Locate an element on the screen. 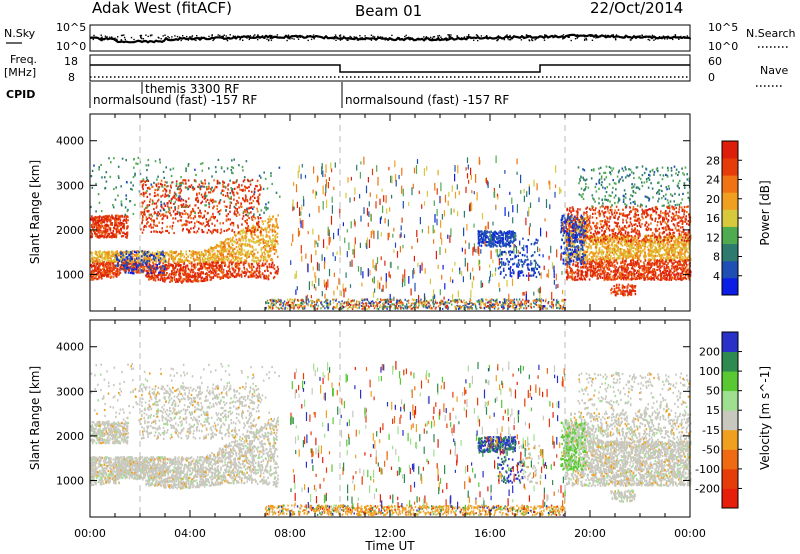 This screenshot has height=554, width=800. freq-label-line2: [MHz] is located at coordinates (20, 72).